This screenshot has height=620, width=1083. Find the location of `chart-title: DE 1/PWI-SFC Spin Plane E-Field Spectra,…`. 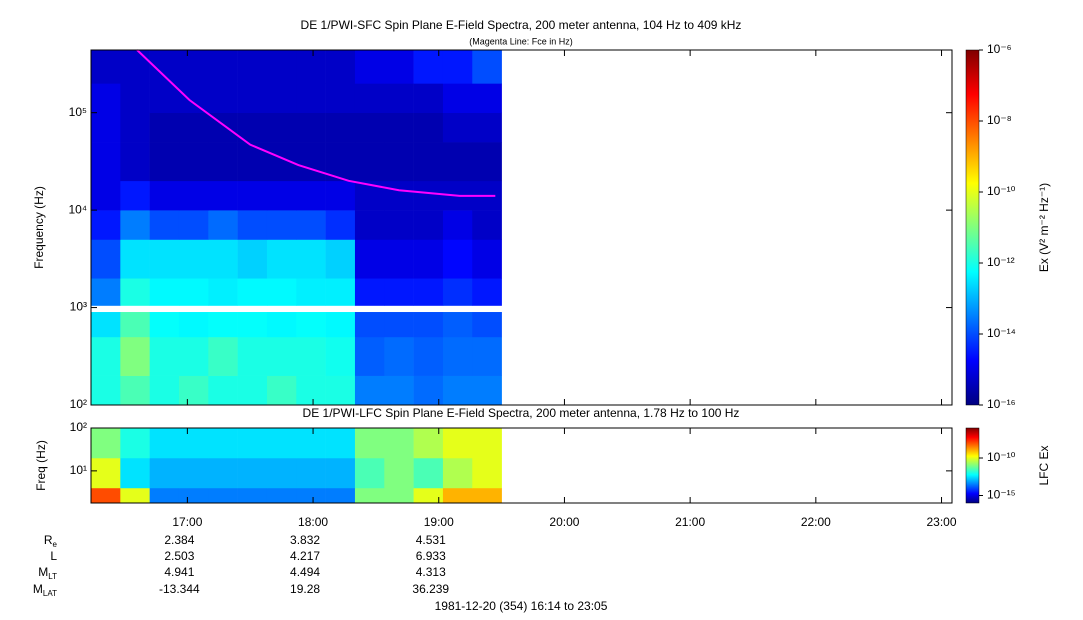

chart-title: DE 1/PWI-SFC Spin Plane E-Field Spectra,… is located at coordinates (521, 25).